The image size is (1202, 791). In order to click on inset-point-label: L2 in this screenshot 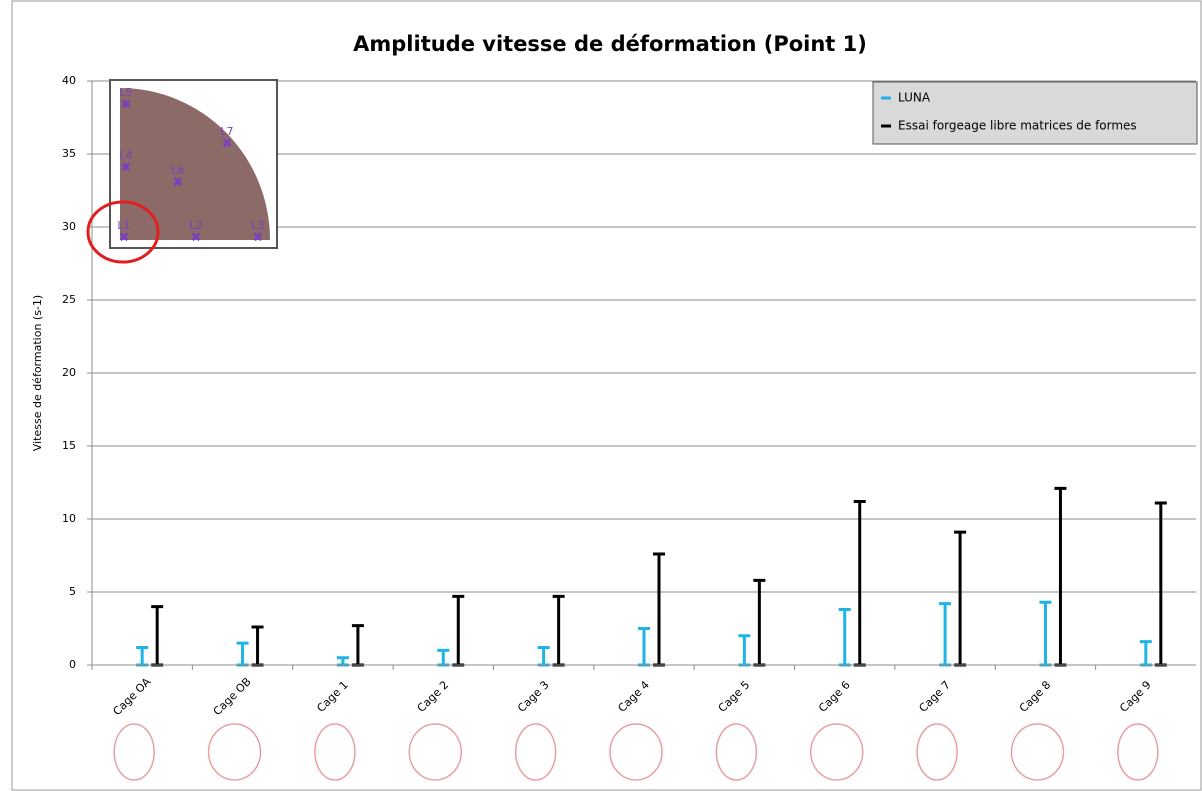, I will do `click(195, 225)`.